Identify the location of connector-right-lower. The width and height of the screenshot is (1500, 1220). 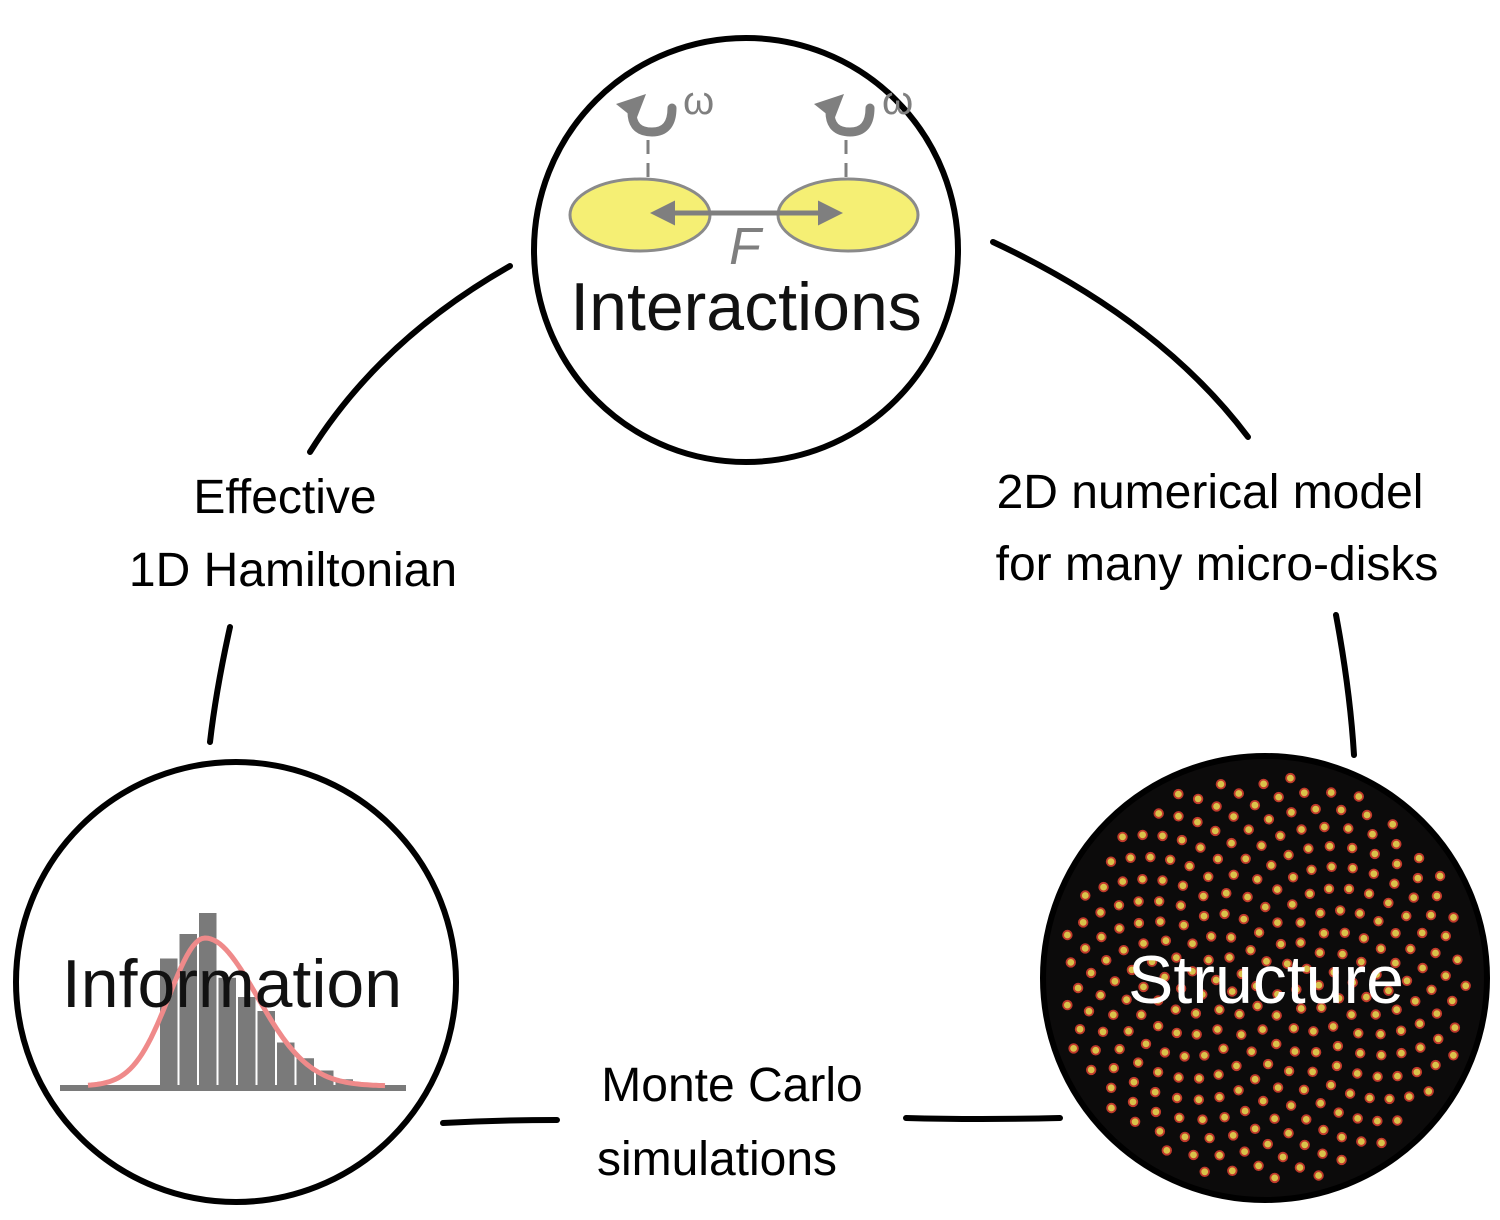
(1345, 685).